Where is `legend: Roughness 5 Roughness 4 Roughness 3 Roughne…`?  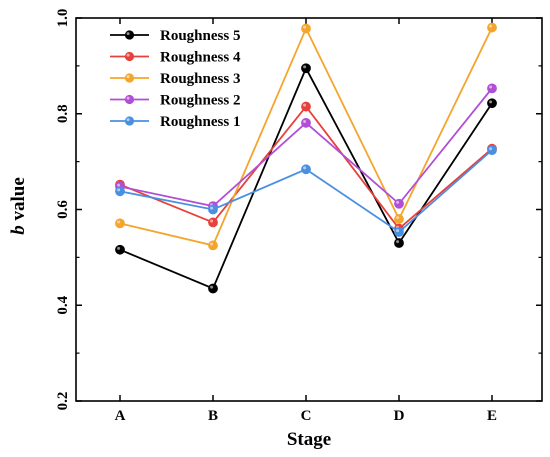 legend: Roughness 5 Roughness 4 Roughness 3 Roughne… is located at coordinates (175, 79).